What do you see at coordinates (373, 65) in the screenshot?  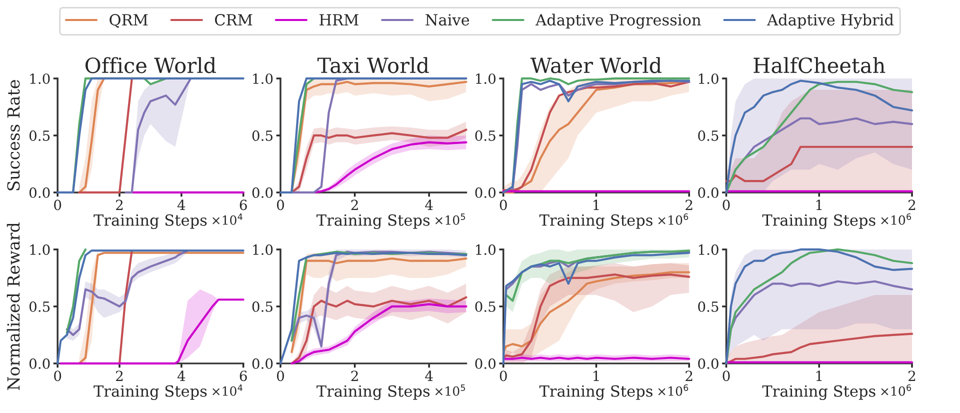 I see `chart-title: Taxi World` at bounding box center [373, 65].